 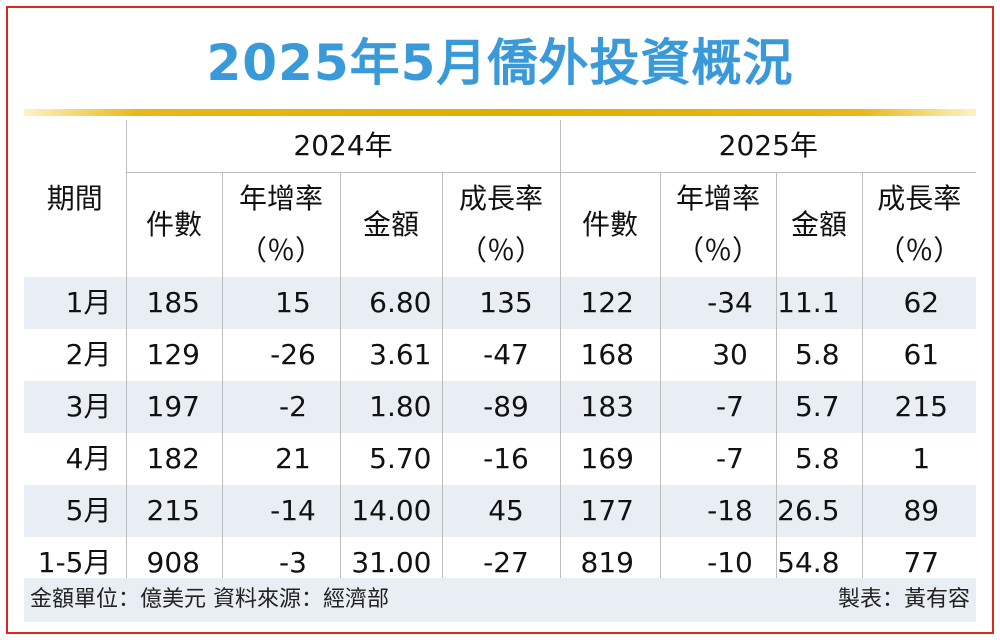 I want to click on growth-2025-header: 成長率 （％）, so click(x=919, y=224).